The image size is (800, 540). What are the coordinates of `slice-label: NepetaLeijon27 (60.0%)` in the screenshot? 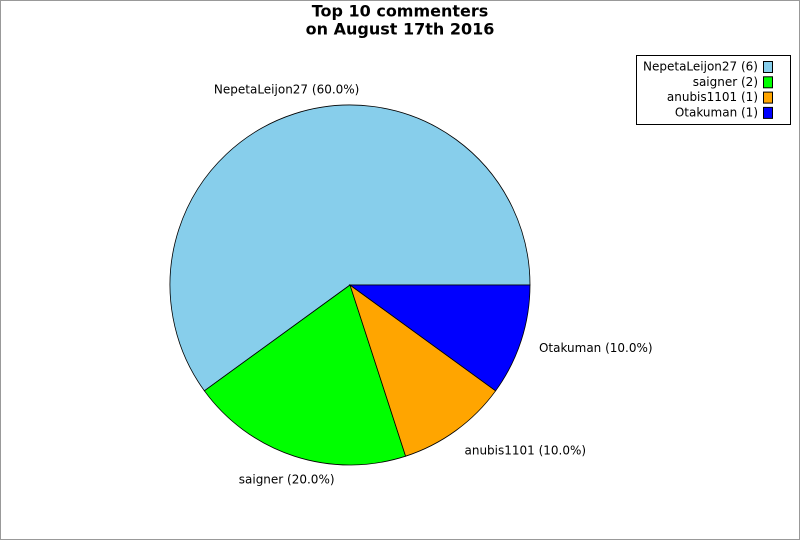 It's located at (286, 90).